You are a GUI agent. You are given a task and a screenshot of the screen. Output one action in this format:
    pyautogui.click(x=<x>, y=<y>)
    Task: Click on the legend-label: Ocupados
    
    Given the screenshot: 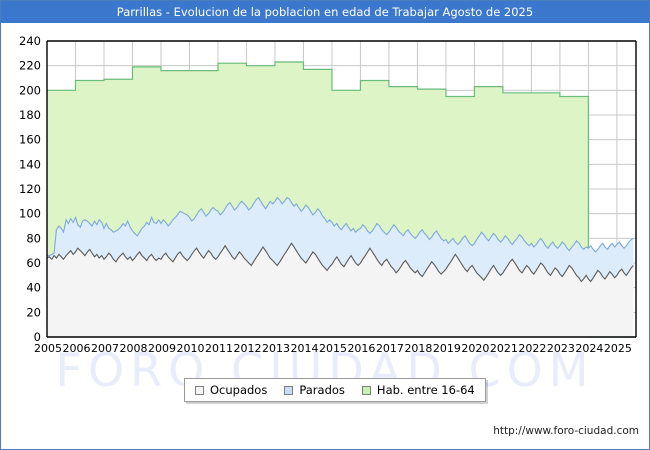 What is the action you would take?
    pyautogui.click(x=239, y=390)
    